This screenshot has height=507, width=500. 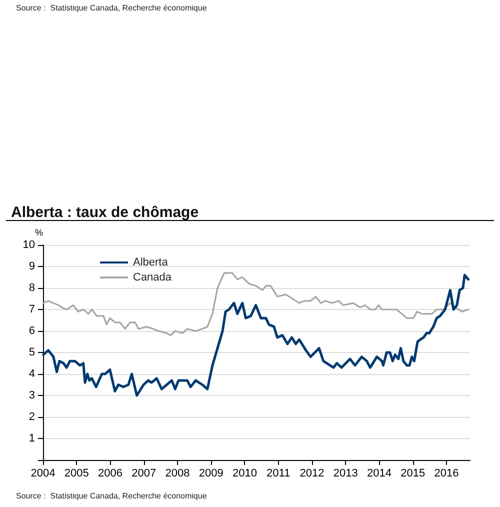 I want to click on chart-title: Alberta : taux de chômage, so click(x=105, y=212).